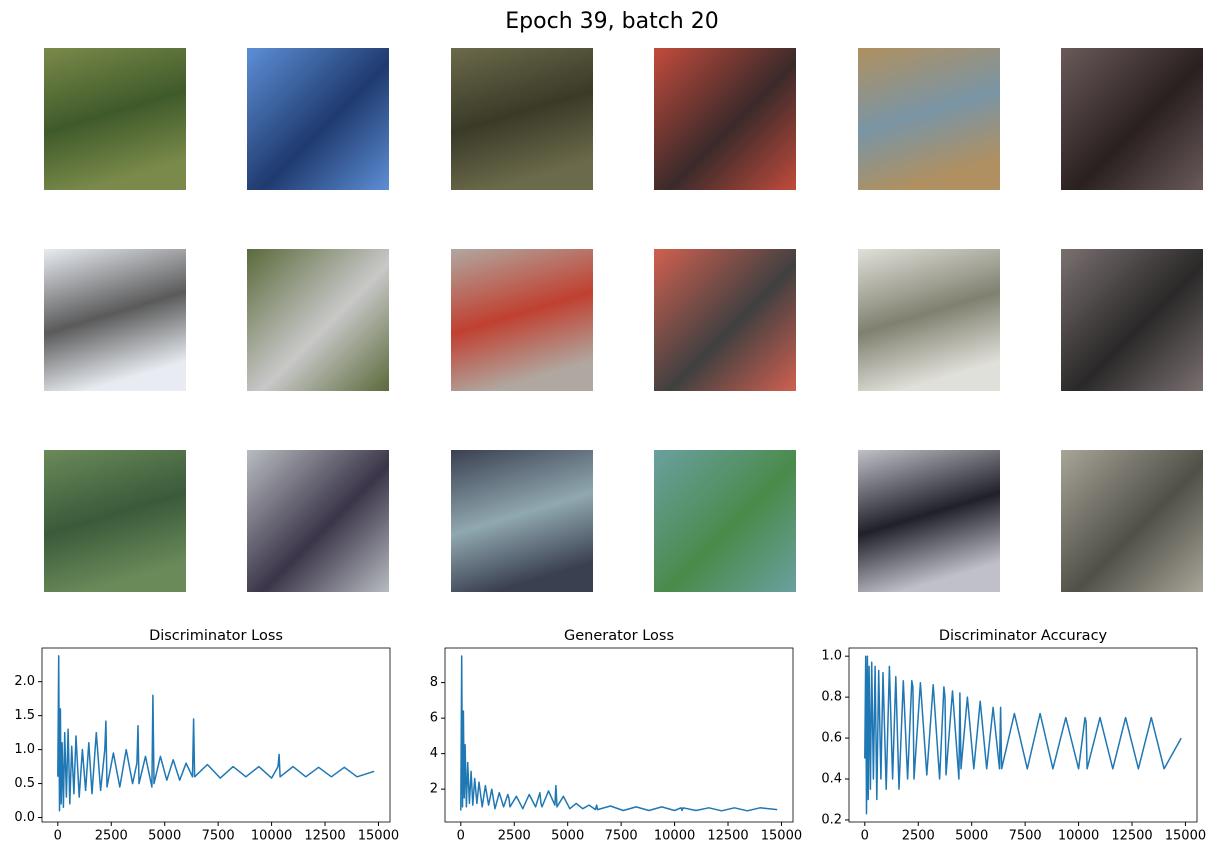  What do you see at coordinates (24, 817) in the screenshot?
I see `y-tick-label: 0.0` at bounding box center [24, 817].